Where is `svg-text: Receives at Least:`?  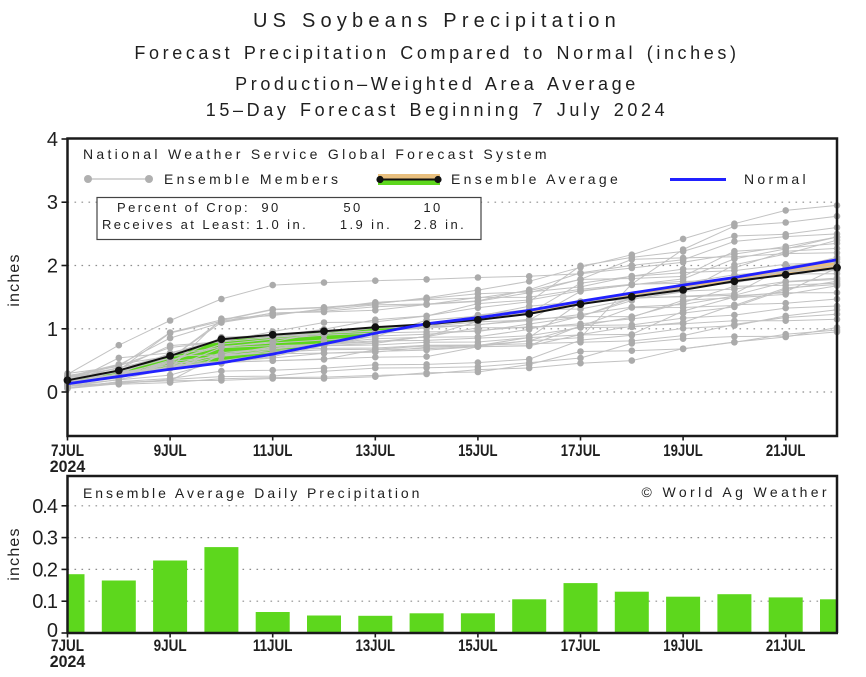
svg-text: Receives at Least: is located at coordinates (177, 224).